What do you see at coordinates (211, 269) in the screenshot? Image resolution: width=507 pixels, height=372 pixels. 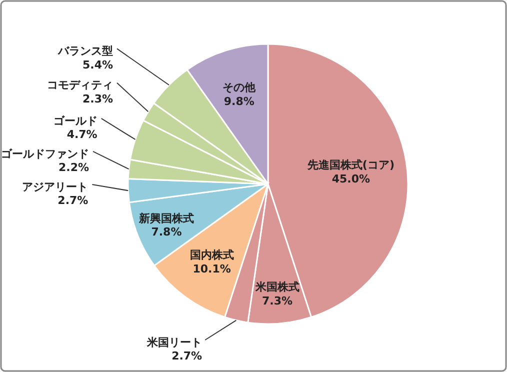 I see `data-label: 10.1%` at bounding box center [211, 269].